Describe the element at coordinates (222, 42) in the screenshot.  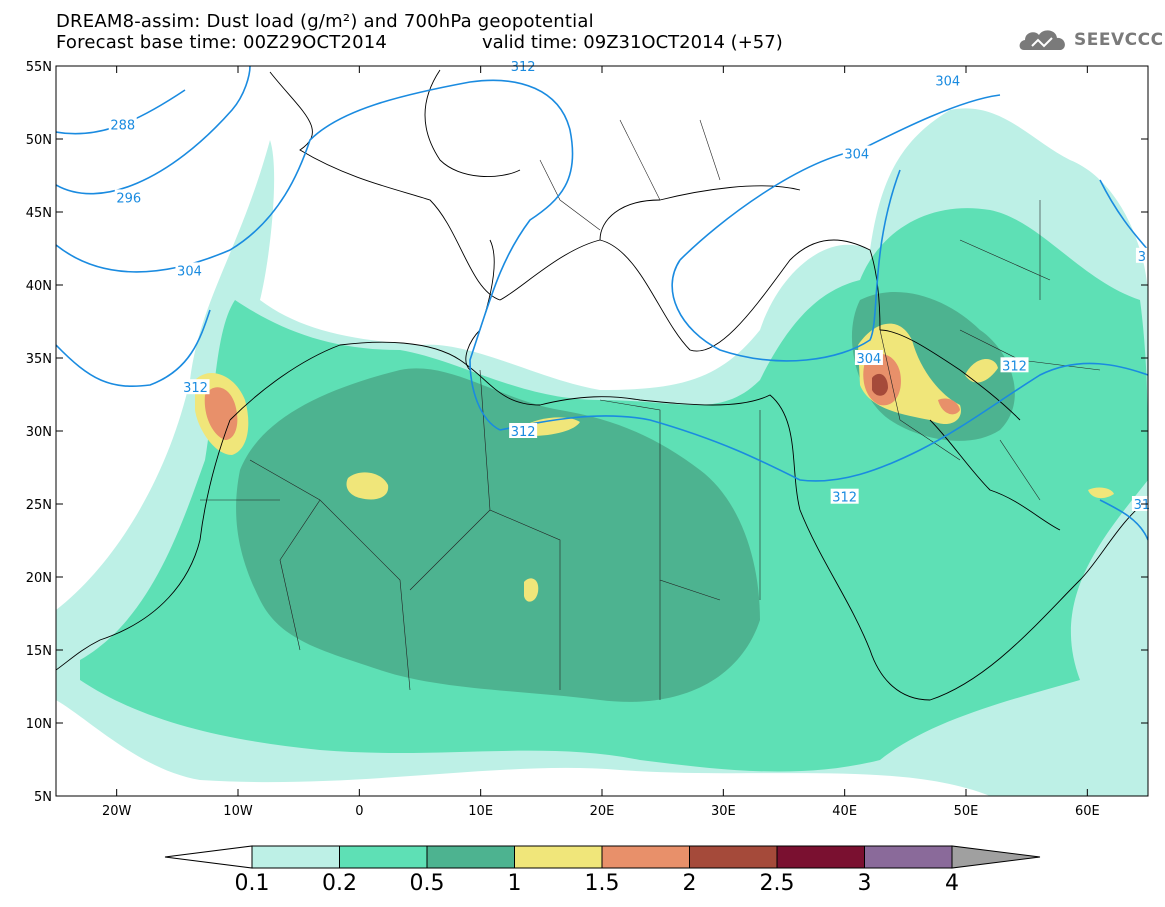
I see `forecast-base-time: Forecast base time: 00Z29OCT2014` at that location.